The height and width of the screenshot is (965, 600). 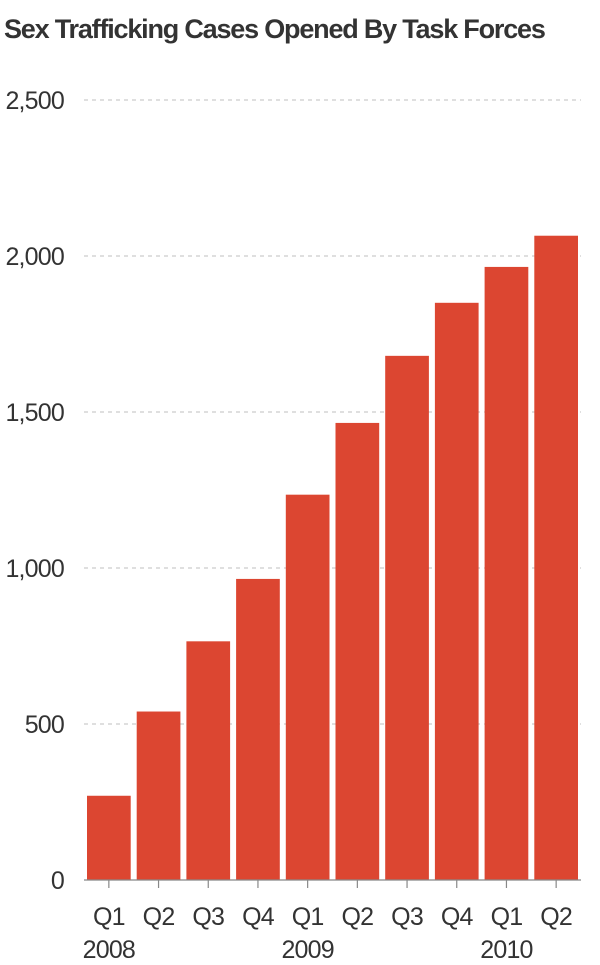 I want to click on y-axis: 0 500 1,000 1,500 2,000 2,500, so click(x=34, y=491).